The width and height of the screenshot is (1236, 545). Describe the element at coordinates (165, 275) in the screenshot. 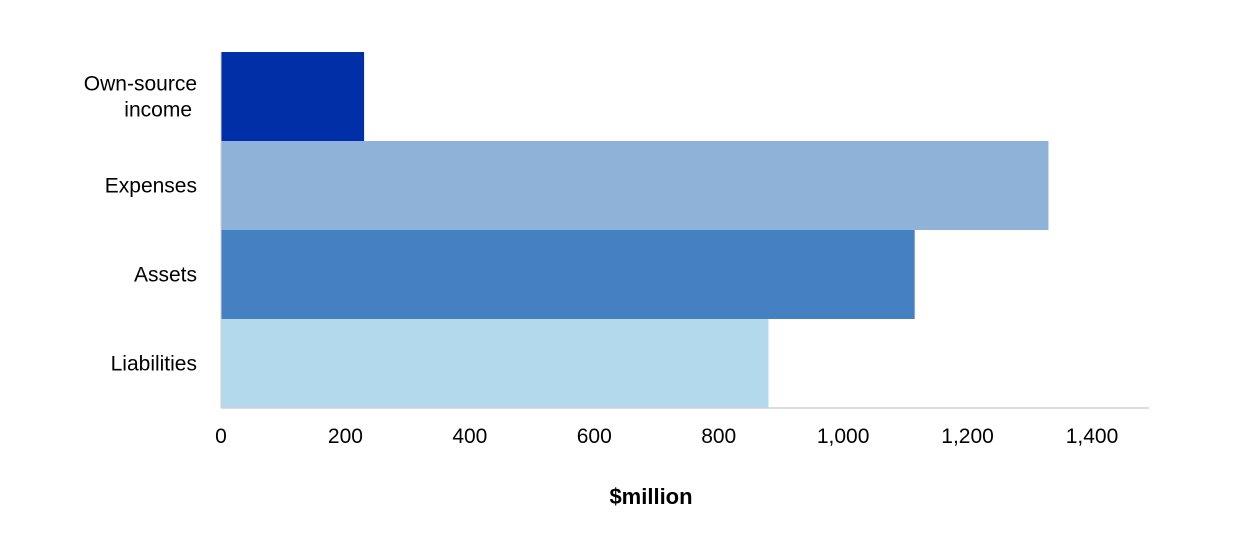

I see `category-label: Assets` at that location.